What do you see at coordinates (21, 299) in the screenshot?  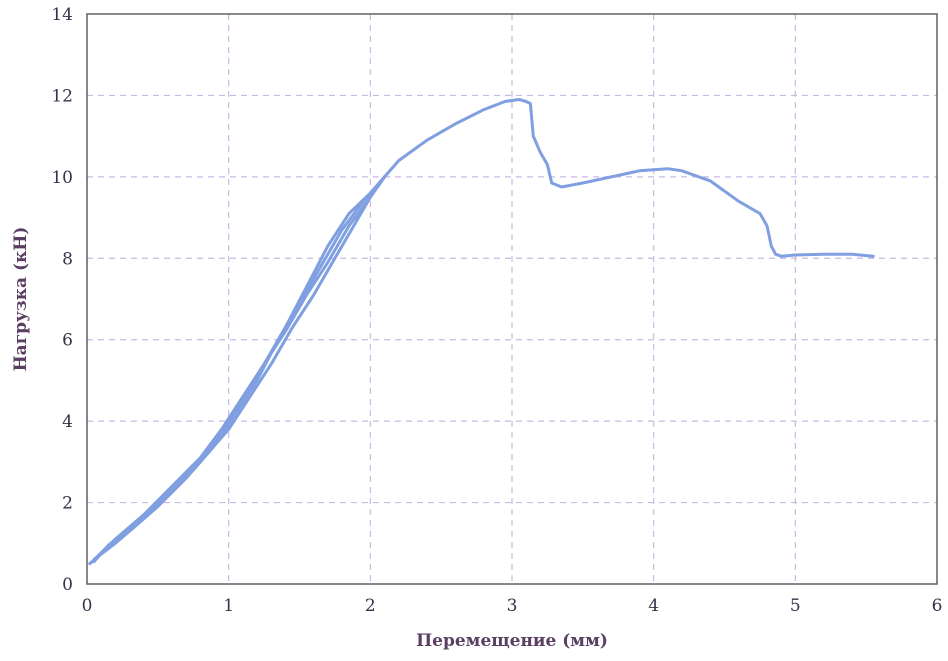 I see `y-axis-title: Нагрузка (кН)` at bounding box center [21, 299].